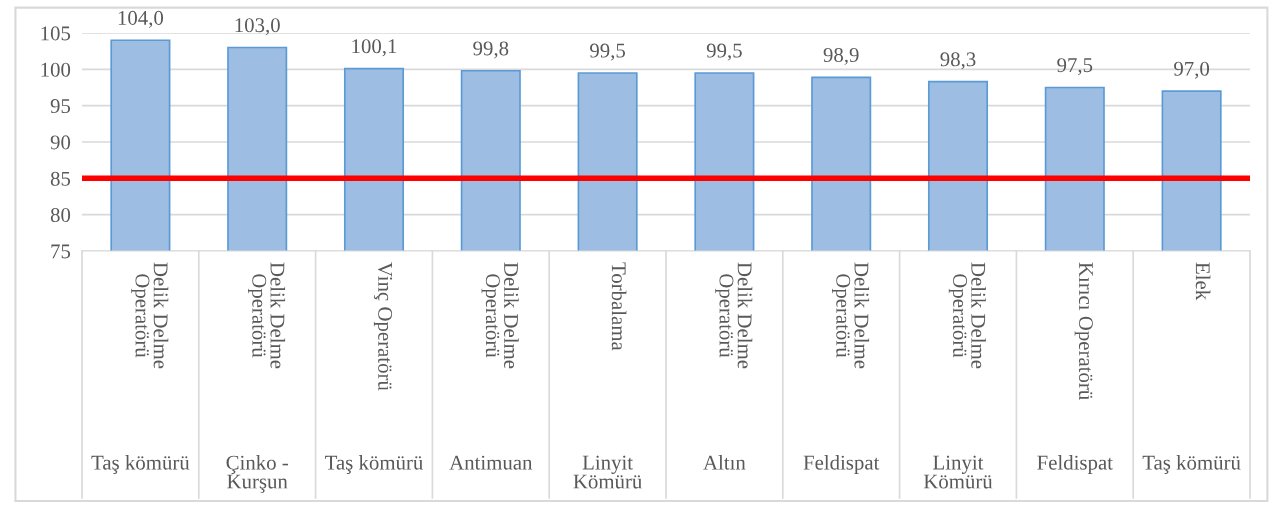  What do you see at coordinates (1192, 70) in the screenshot?
I see `data-label: 97,0` at bounding box center [1192, 70].